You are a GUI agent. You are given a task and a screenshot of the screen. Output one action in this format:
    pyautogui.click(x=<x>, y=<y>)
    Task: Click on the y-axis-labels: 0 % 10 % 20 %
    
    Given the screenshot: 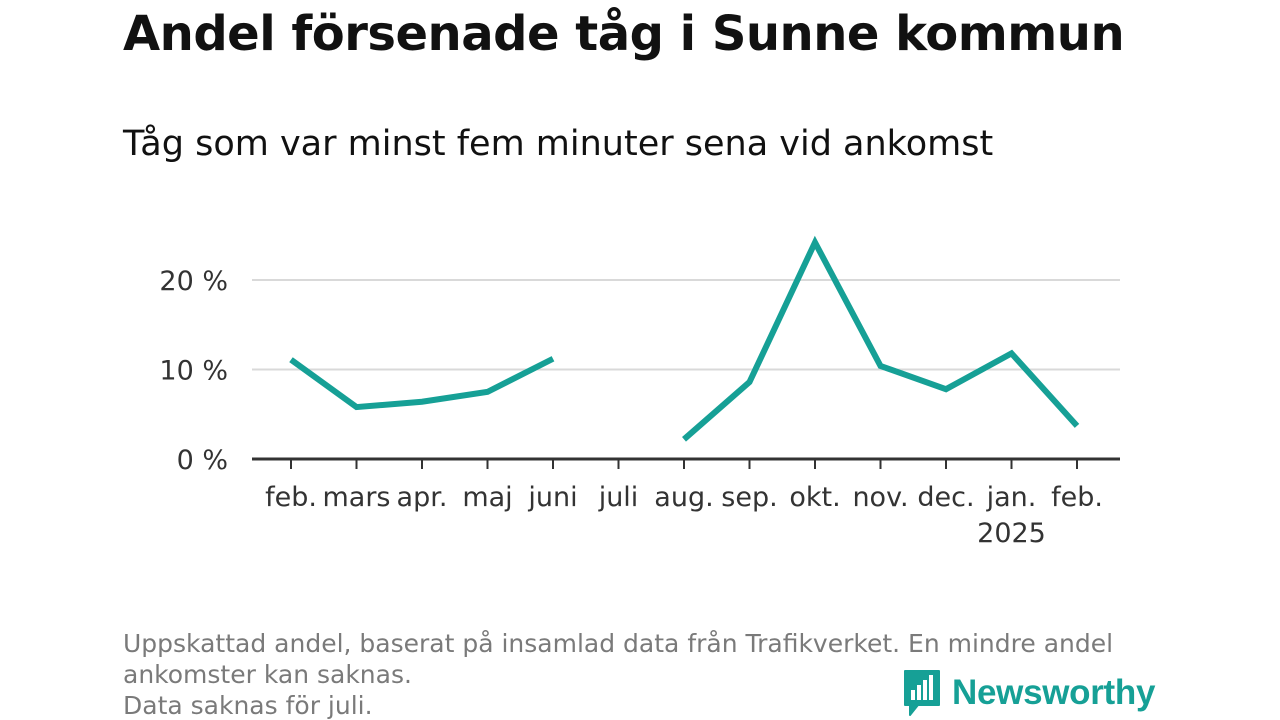 What is the action you would take?
    pyautogui.click(x=193, y=371)
    